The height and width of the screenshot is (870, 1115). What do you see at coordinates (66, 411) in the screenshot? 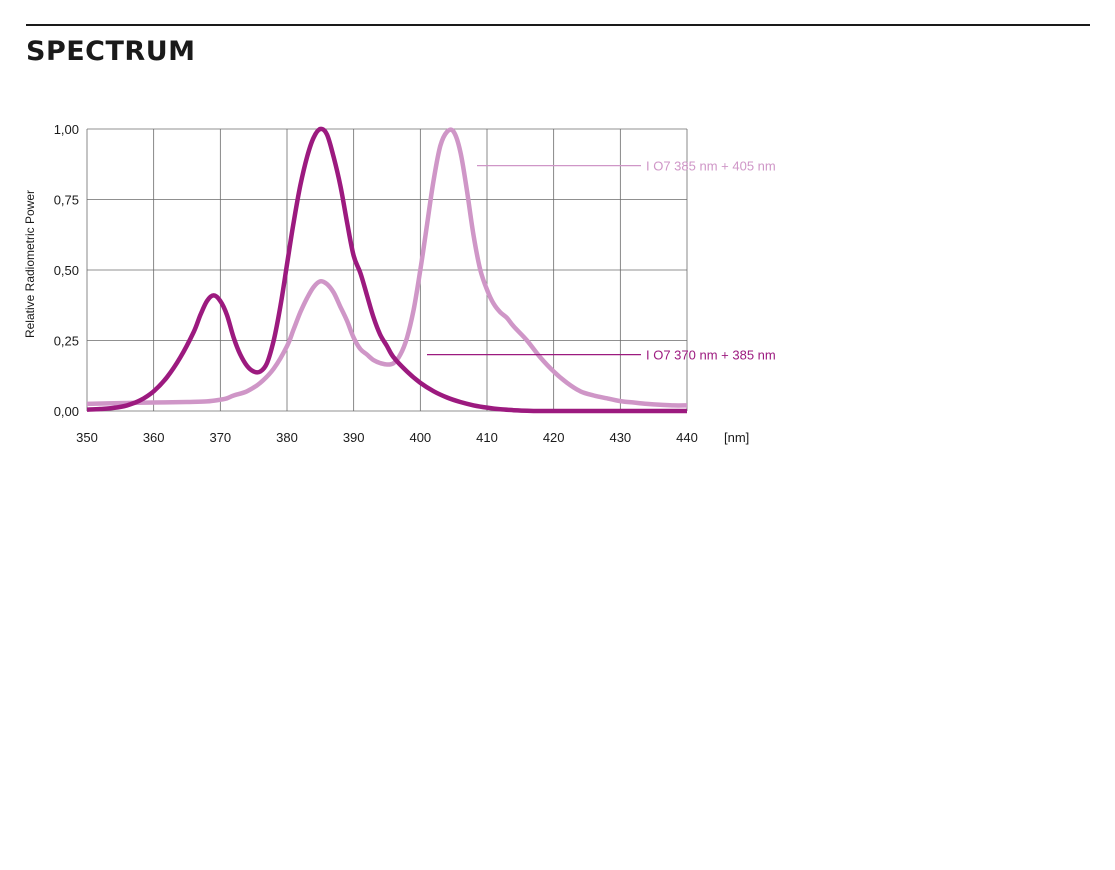
I see `y-tick-label: 0,00` at bounding box center [66, 411].